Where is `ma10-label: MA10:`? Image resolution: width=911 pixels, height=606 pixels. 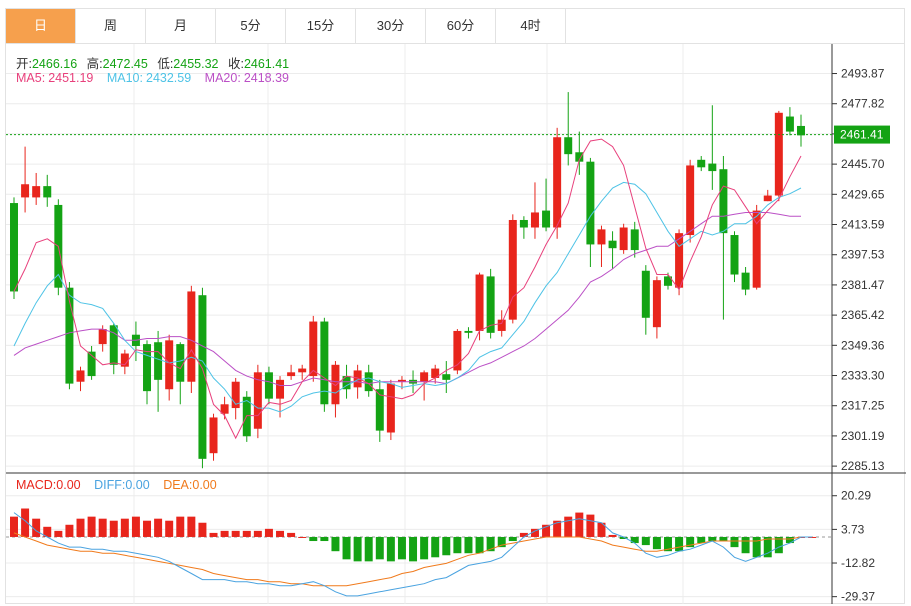
ma10-label: MA10: is located at coordinates (124, 78).